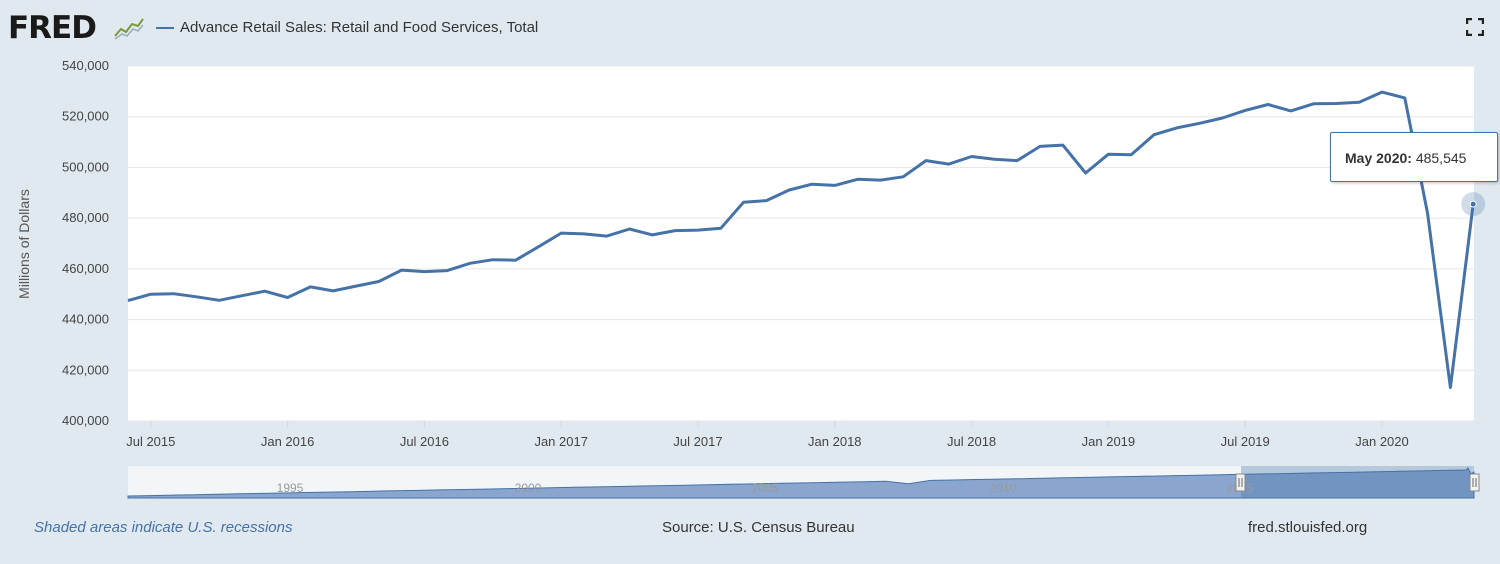 This screenshot has width=1500, height=564. Describe the element at coordinates (1382, 441) in the screenshot. I see `x-tick-label: Jan 2020` at that location.